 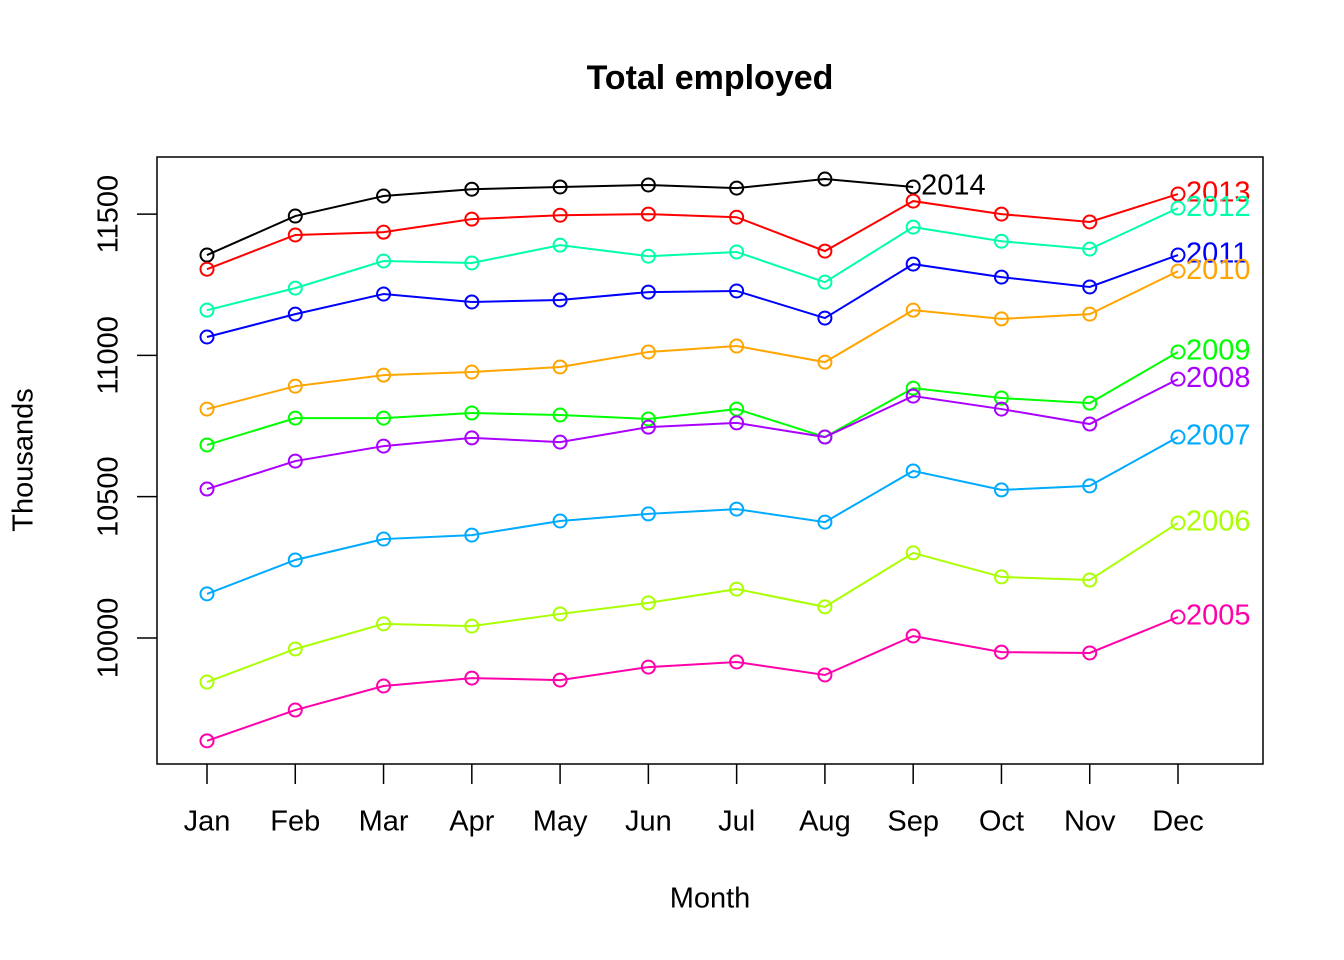 I want to click on x-tick-label: Jun, so click(x=648, y=822).